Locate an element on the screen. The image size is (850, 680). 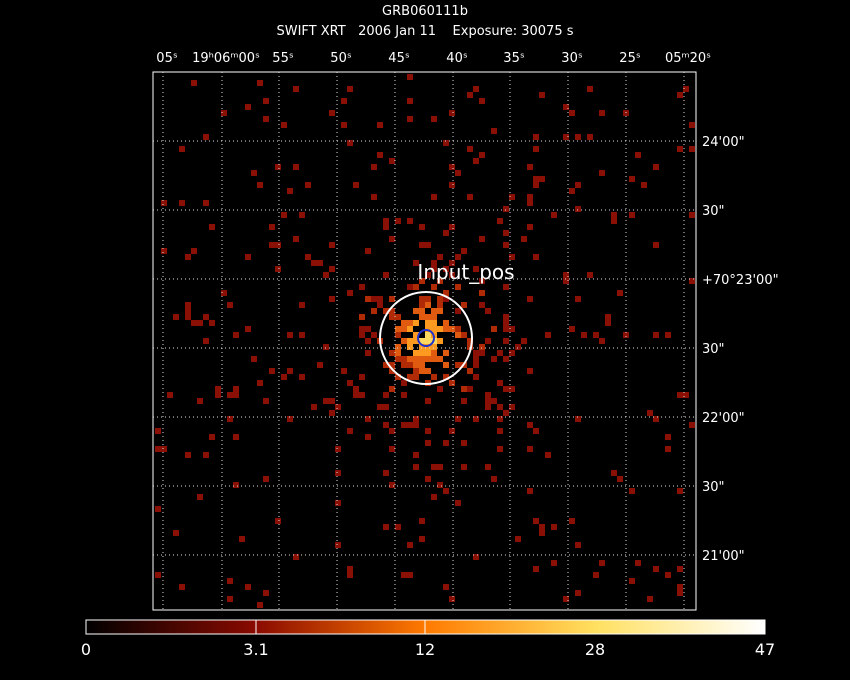
top-axis-label: 35ˢ is located at coordinates (514, 58).